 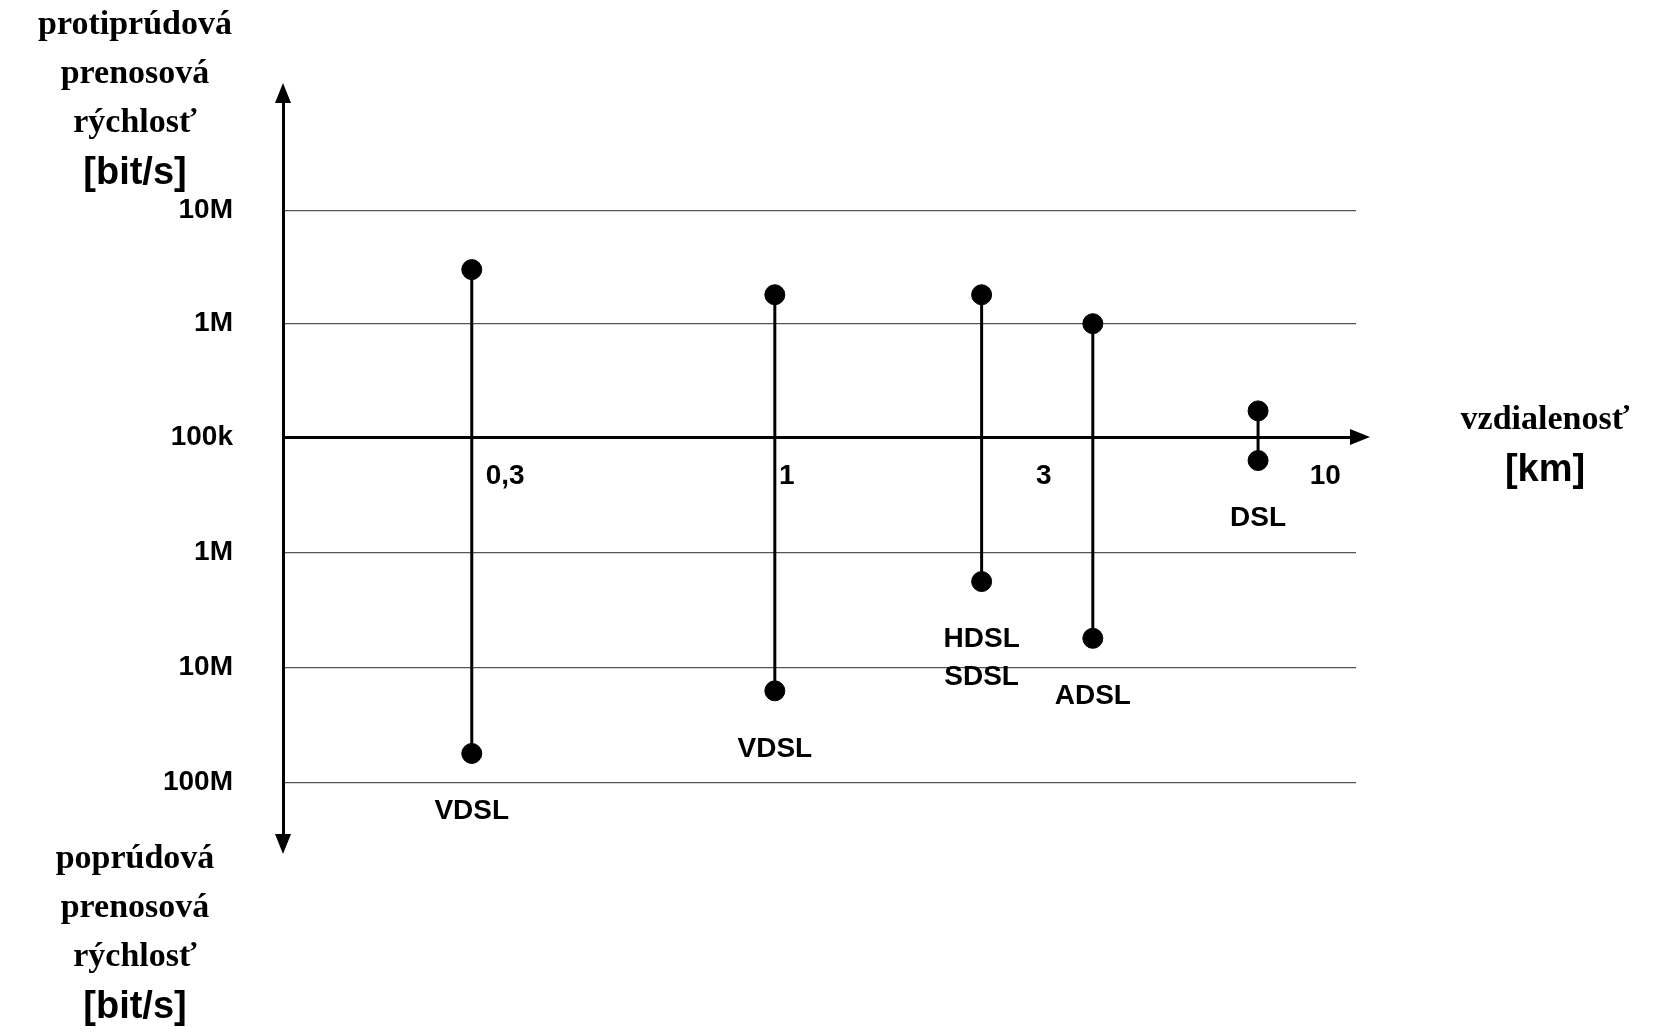 What do you see at coordinates (981, 657) in the screenshot?
I see `series-label: HDSL SDSL` at bounding box center [981, 657].